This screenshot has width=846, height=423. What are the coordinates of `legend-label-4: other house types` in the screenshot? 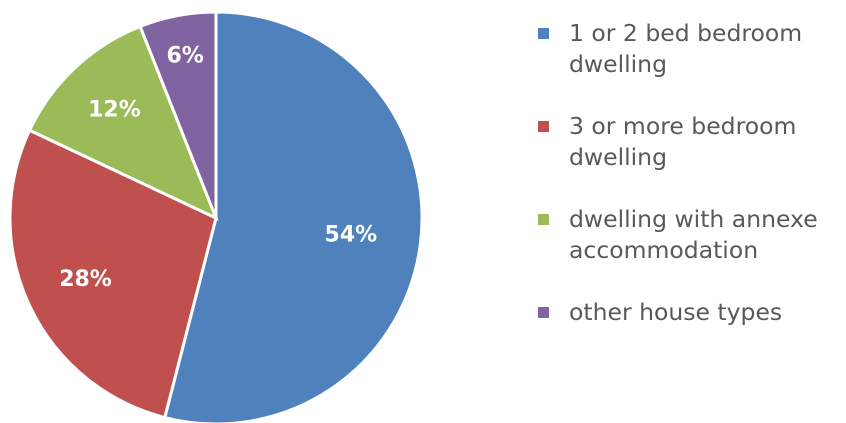 It's located at (676, 312).